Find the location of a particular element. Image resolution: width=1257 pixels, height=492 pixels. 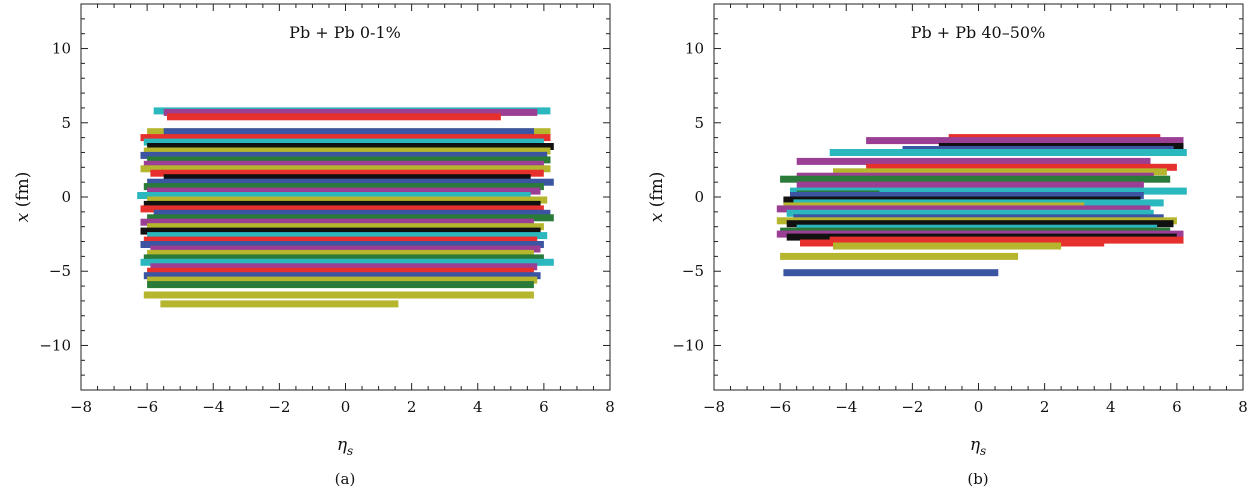

y-tick-label: −5 is located at coordinates (60, 271).